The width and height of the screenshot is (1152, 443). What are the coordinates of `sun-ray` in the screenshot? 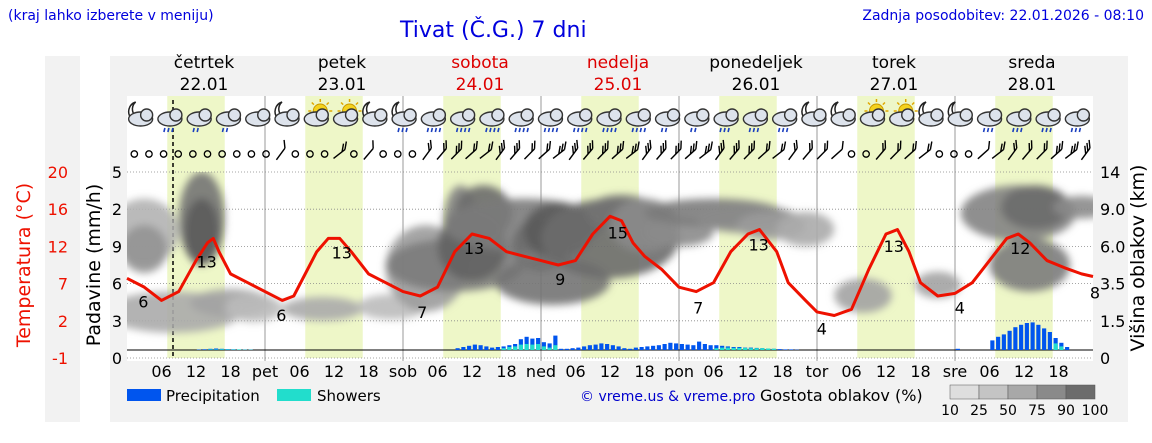 It's located at (357, 103).